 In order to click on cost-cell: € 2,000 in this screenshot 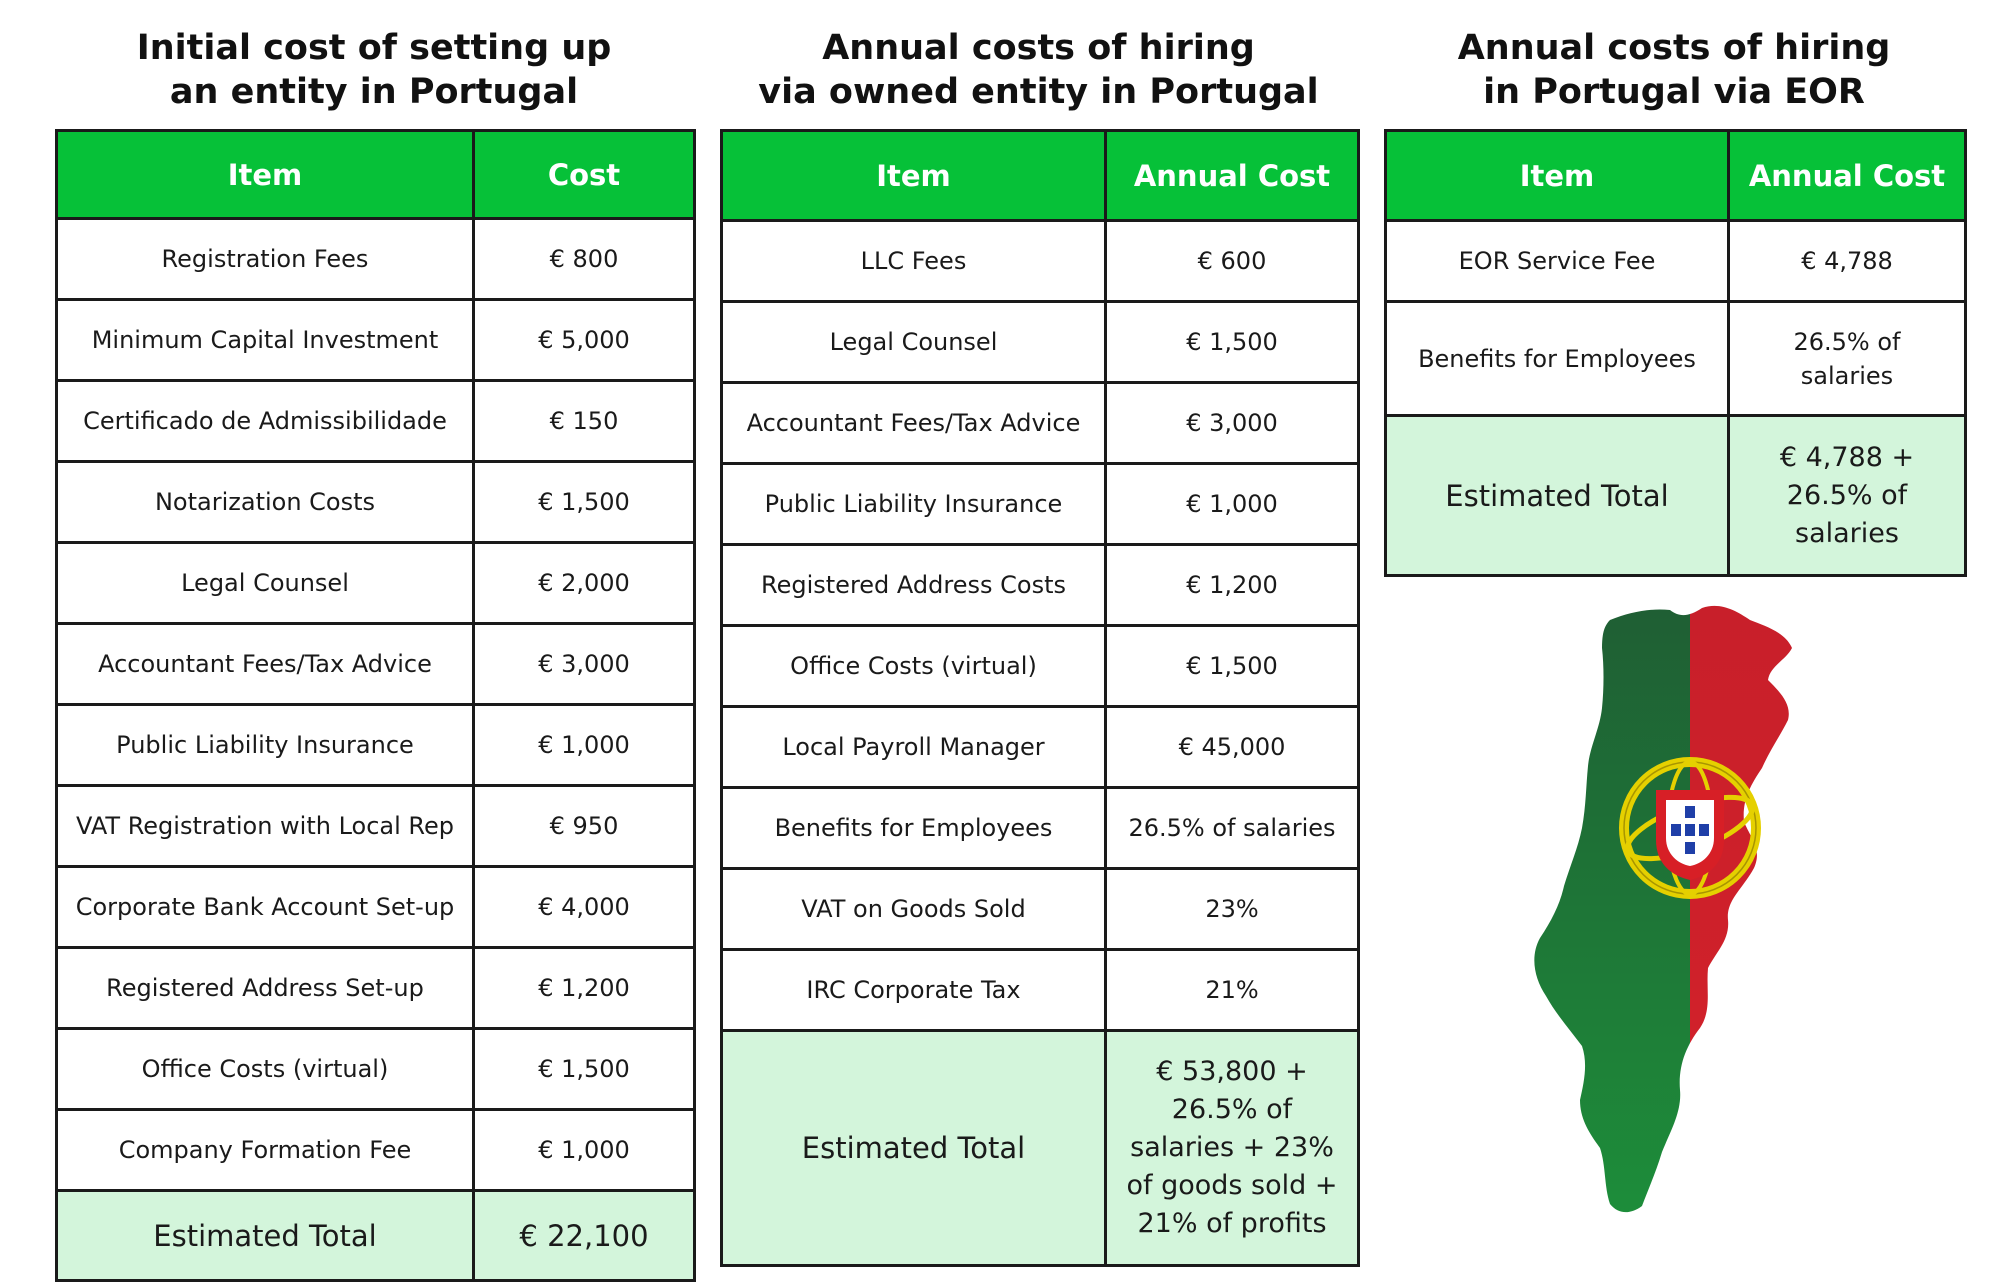, I will do `click(584, 583)`.